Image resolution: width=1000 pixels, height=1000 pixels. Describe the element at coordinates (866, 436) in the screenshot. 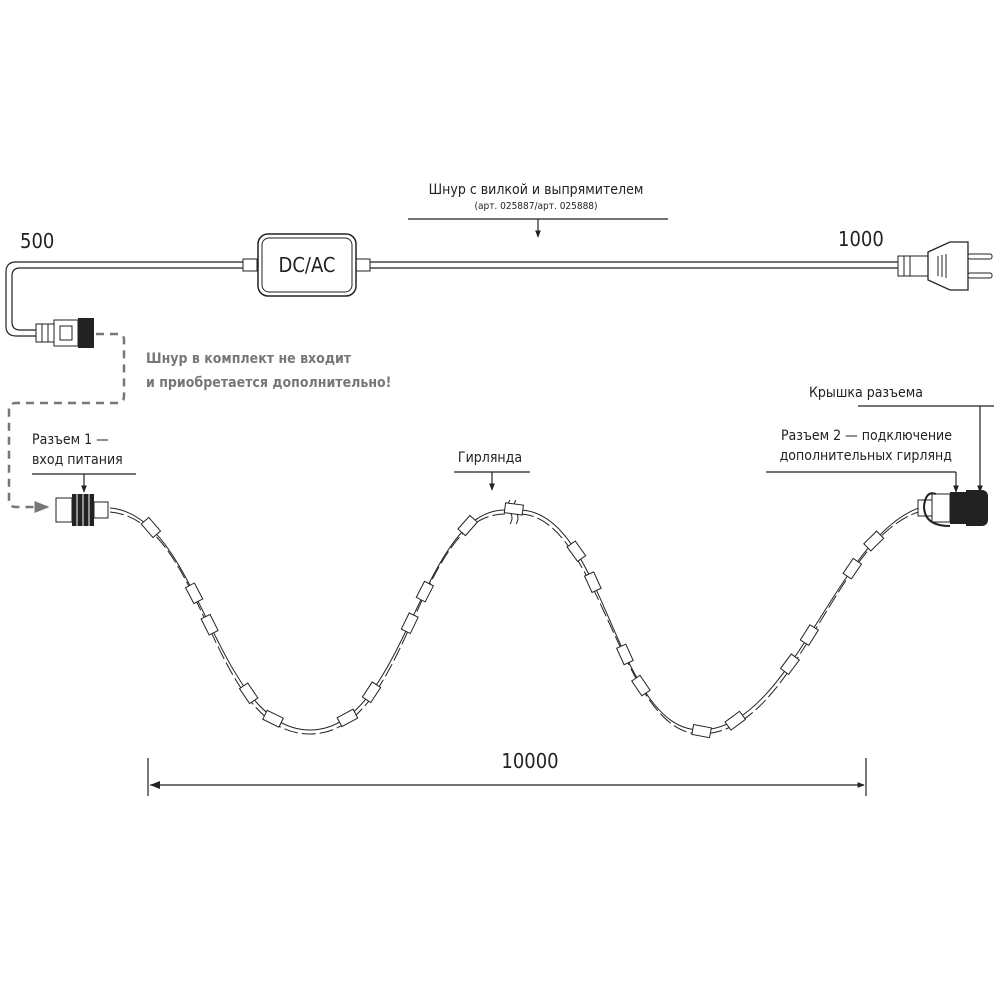

I see `connector2-line1: Разъем 2 — подключение` at that location.